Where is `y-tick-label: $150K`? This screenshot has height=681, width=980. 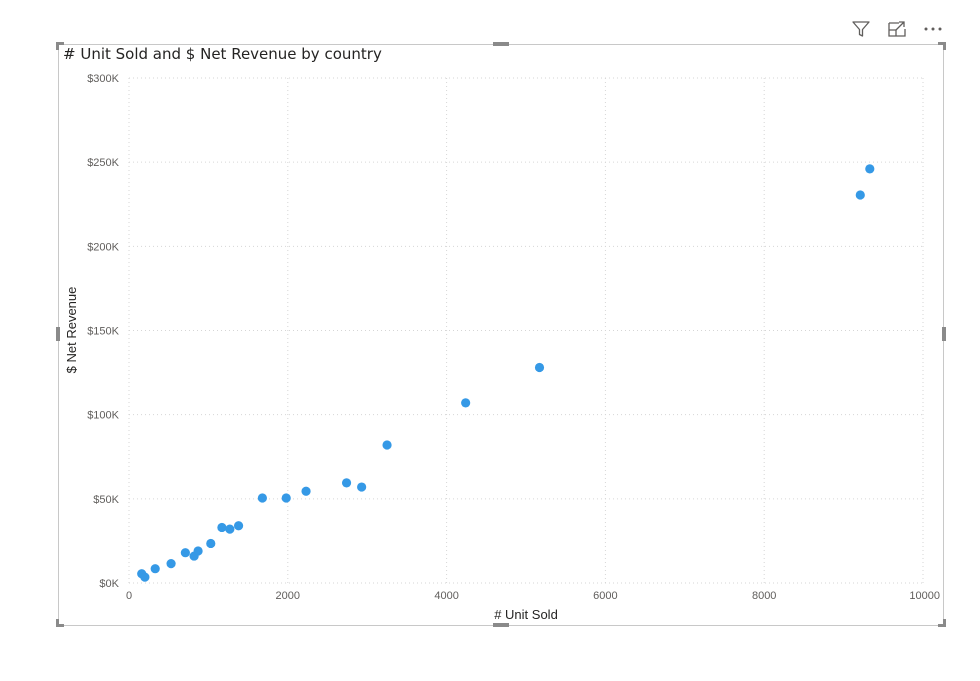
y-tick-label: $150K is located at coordinates (103, 332).